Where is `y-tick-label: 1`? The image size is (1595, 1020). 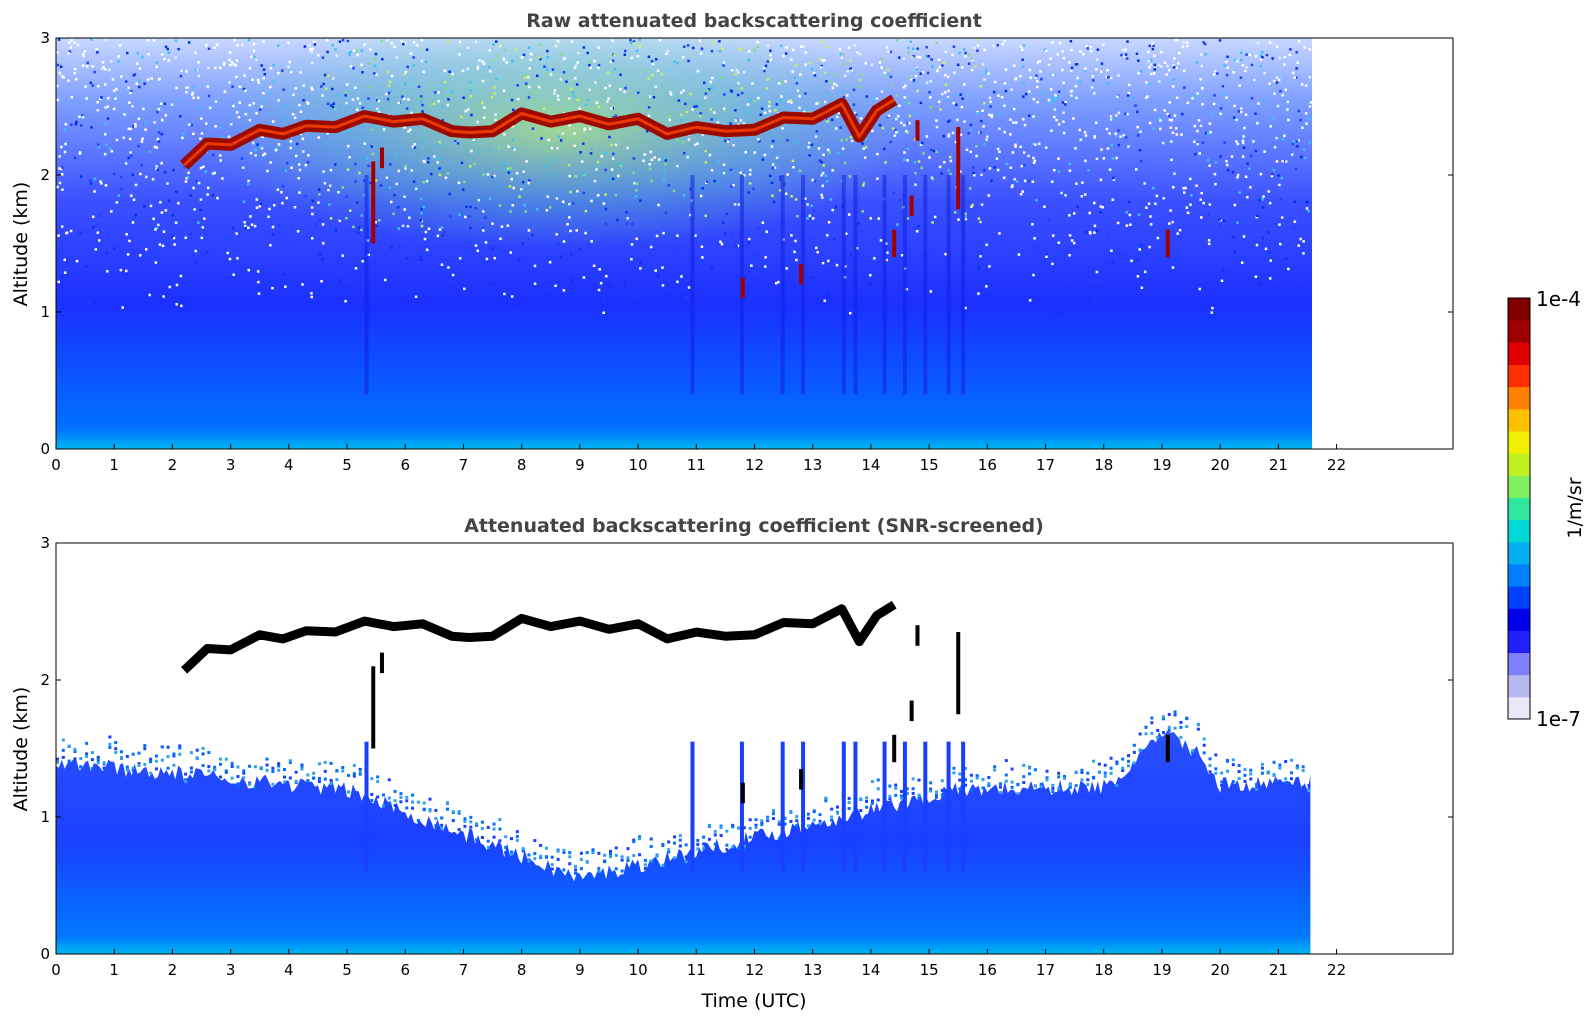 y-tick-label: 1 is located at coordinates (45, 817).